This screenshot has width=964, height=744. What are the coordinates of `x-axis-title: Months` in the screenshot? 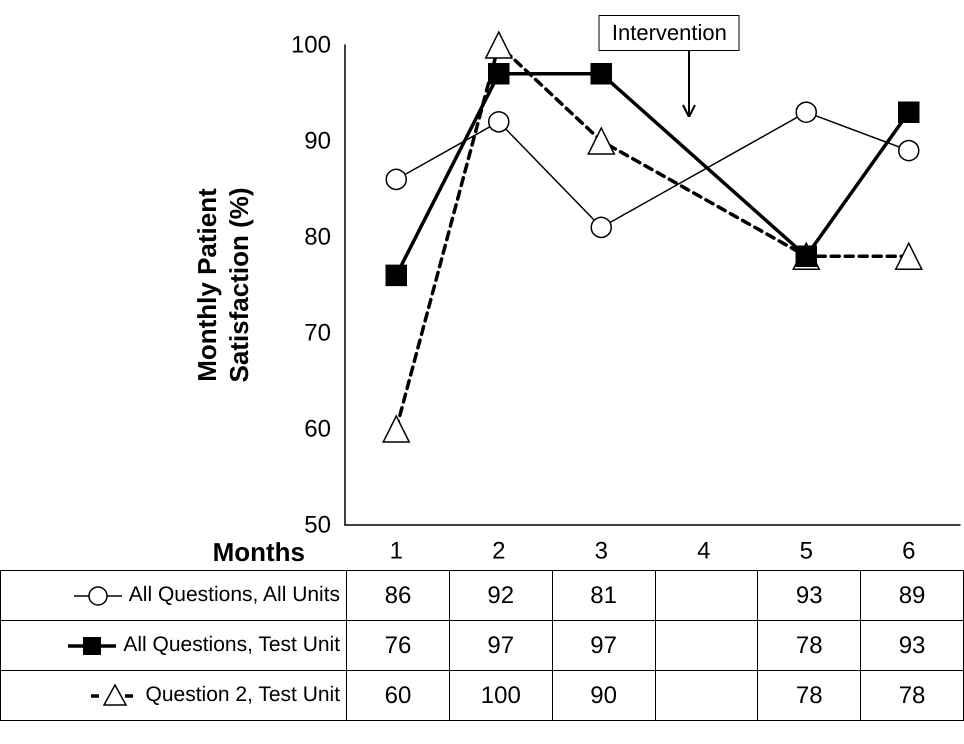 It's located at (258, 552).